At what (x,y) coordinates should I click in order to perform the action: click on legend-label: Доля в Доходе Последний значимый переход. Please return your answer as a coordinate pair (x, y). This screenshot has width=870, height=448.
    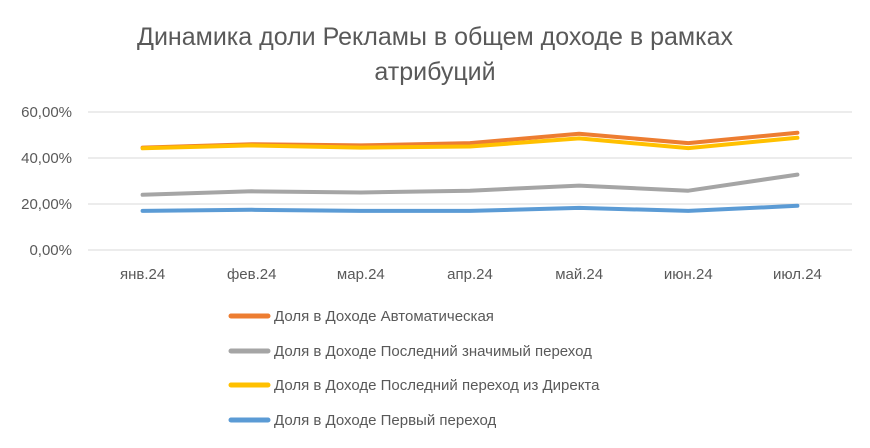
    Looking at the image, I should click on (433, 351).